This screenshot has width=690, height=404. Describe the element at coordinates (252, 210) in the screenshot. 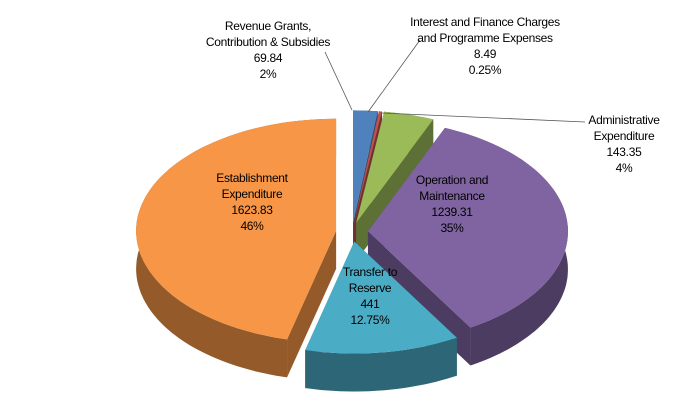

I see `value: 1623.83` at that location.